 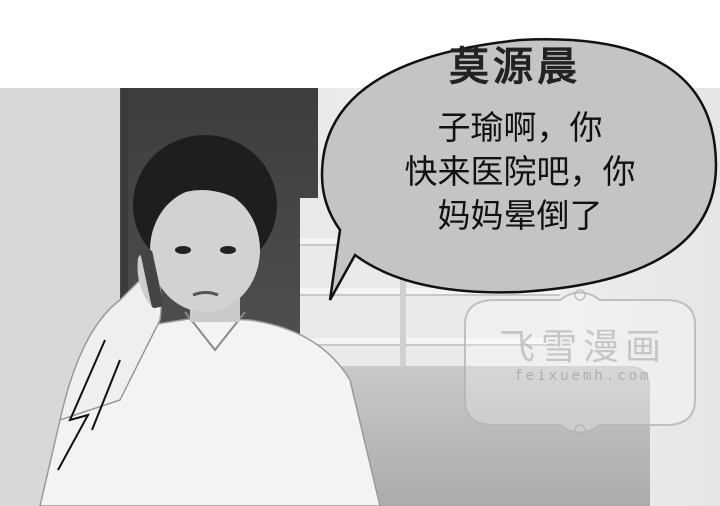 I want to click on raised-arm, so click(x=110, y=345).